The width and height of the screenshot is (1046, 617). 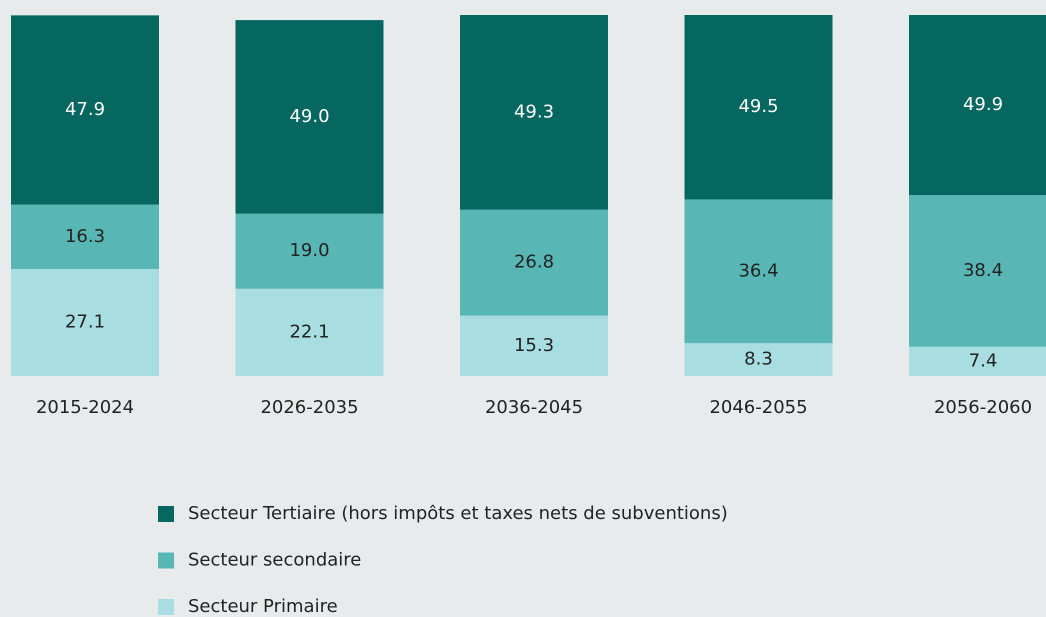 I want to click on data-label: 49.9, so click(x=983, y=104).